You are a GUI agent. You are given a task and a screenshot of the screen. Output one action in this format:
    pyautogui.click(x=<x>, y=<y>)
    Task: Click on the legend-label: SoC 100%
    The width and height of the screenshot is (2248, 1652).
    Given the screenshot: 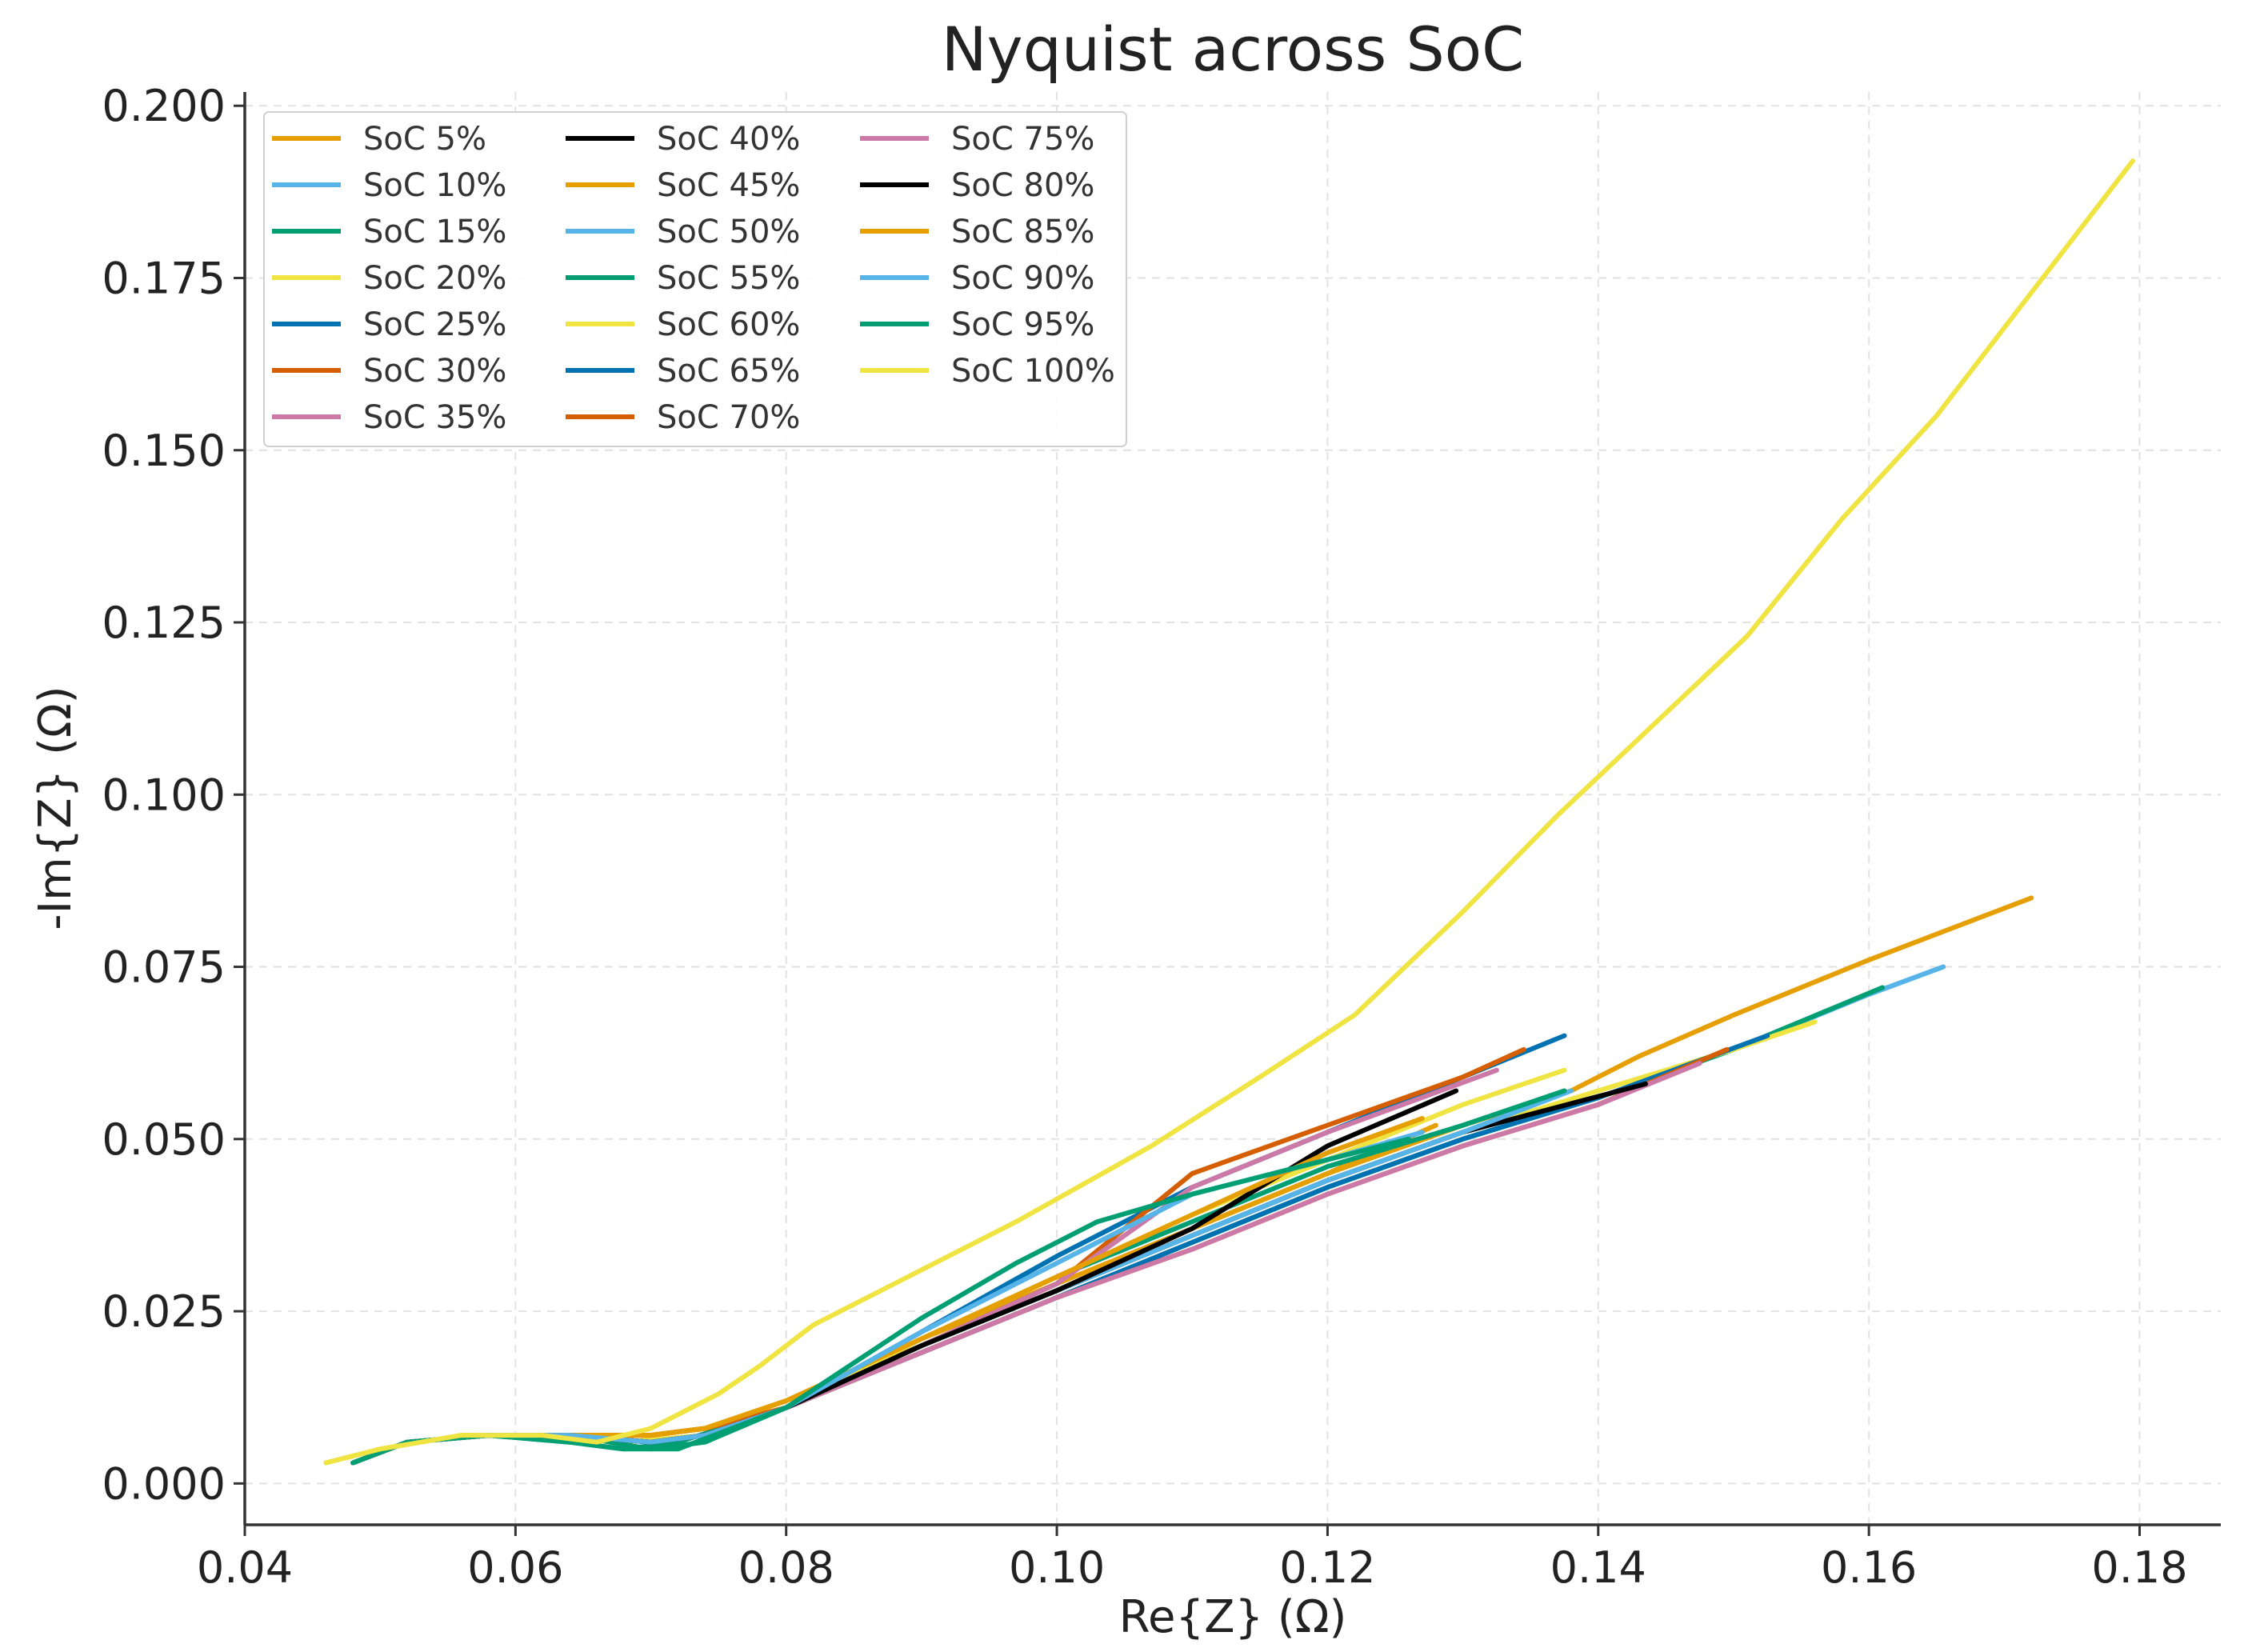 What is the action you would take?
    pyautogui.click(x=1033, y=371)
    